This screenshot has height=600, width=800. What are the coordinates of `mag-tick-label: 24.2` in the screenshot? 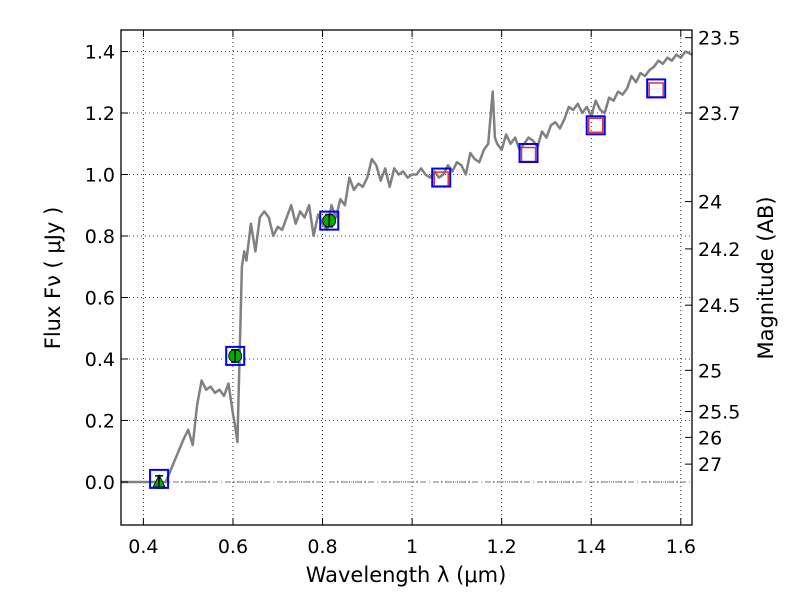 It's located at (719, 250).